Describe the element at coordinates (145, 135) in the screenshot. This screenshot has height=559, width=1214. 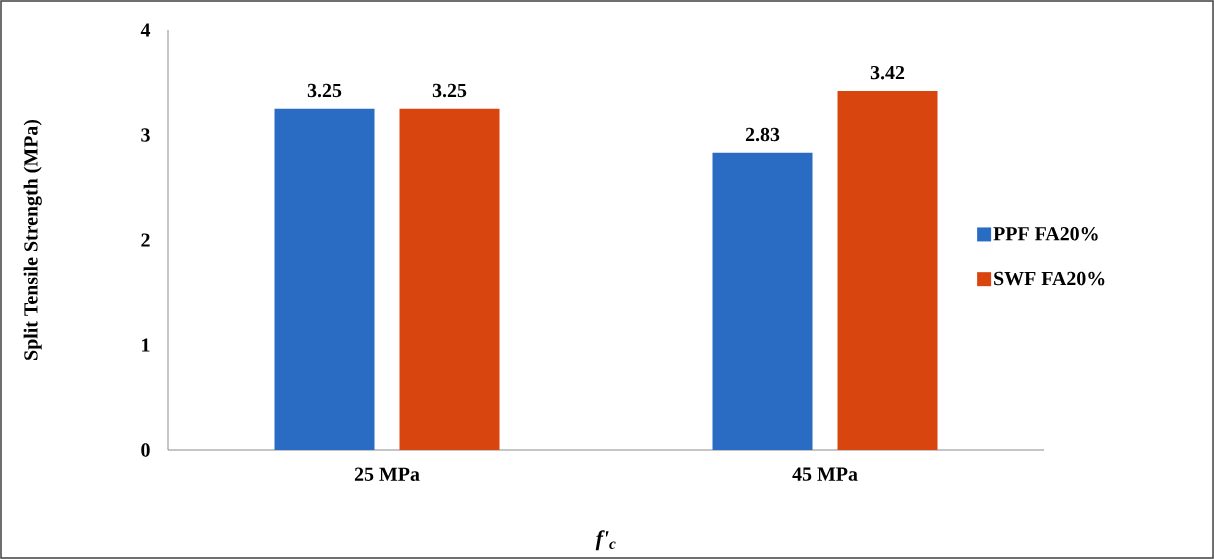
I see `y-tick-label: 3` at that location.